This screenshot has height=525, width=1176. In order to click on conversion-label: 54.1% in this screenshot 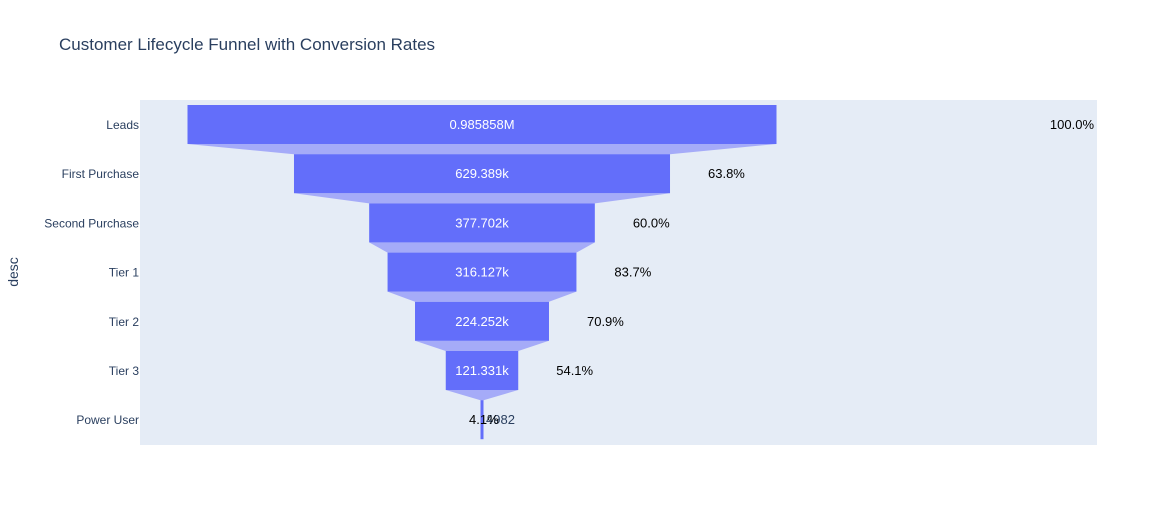, I will do `click(574, 370)`.